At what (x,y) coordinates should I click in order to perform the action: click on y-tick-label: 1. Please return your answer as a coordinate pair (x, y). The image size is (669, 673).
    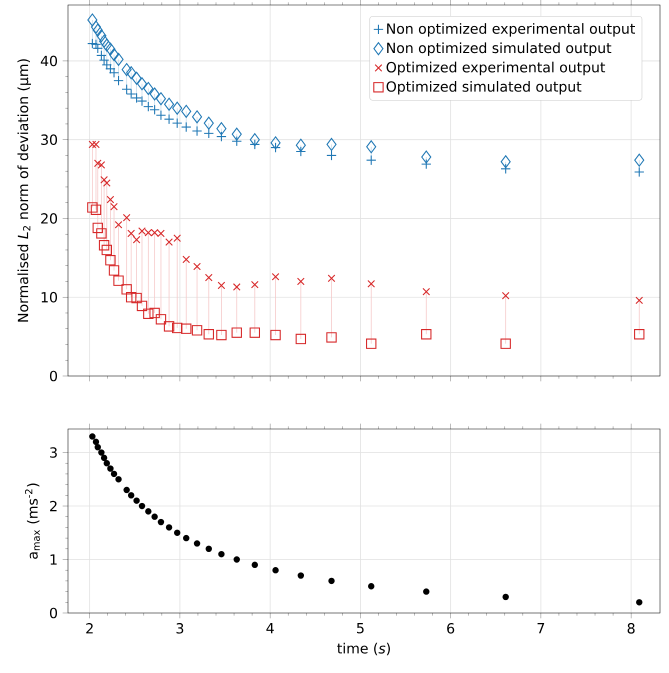
    Looking at the image, I should click on (53, 559).